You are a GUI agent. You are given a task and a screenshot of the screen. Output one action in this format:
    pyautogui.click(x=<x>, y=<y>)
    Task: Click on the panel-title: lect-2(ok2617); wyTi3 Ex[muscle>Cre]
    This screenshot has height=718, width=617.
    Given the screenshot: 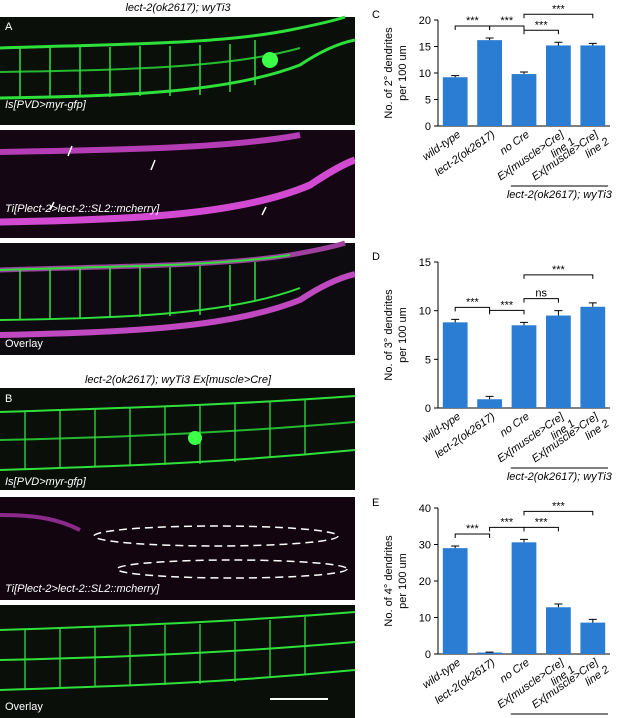 What is the action you would take?
    pyautogui.click(x=178, y=380)
    